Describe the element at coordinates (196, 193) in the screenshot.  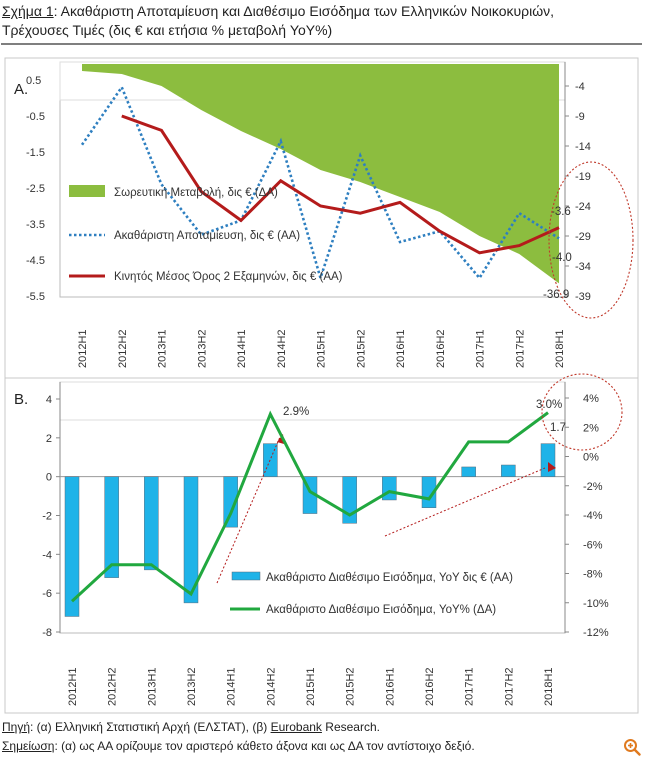
I see `legend-label-area: Σωρευτική Μεταβολή, δις € (ΔΑ)` at that location.